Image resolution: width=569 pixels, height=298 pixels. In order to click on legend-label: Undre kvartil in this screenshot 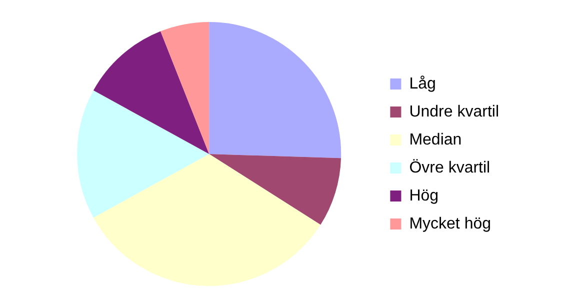, I will do `click(454, 111)`.